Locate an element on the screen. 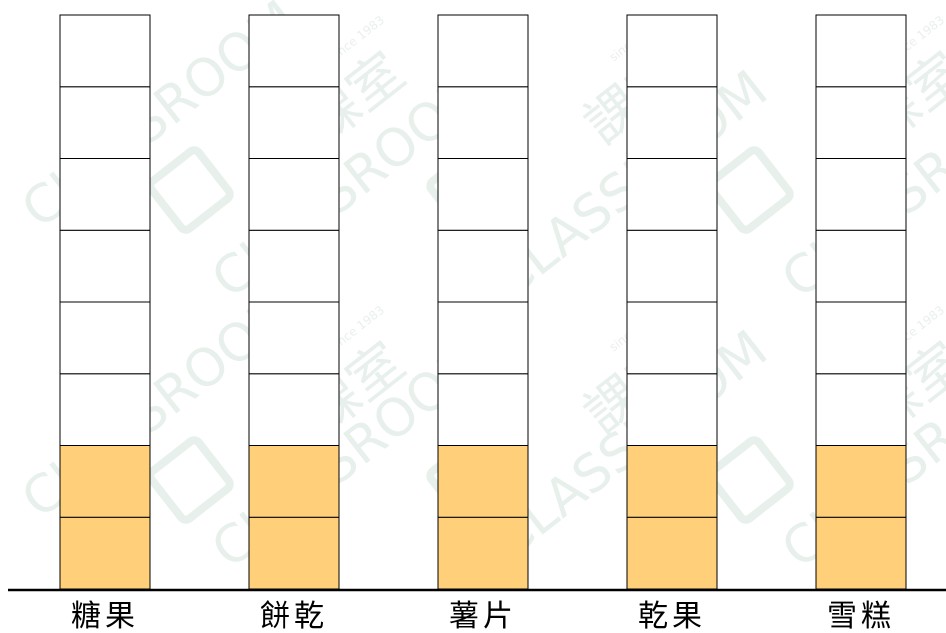 The height and width of the screenshot is (633, 946). category-label: 薯片 is located at coordinates (483, 616).